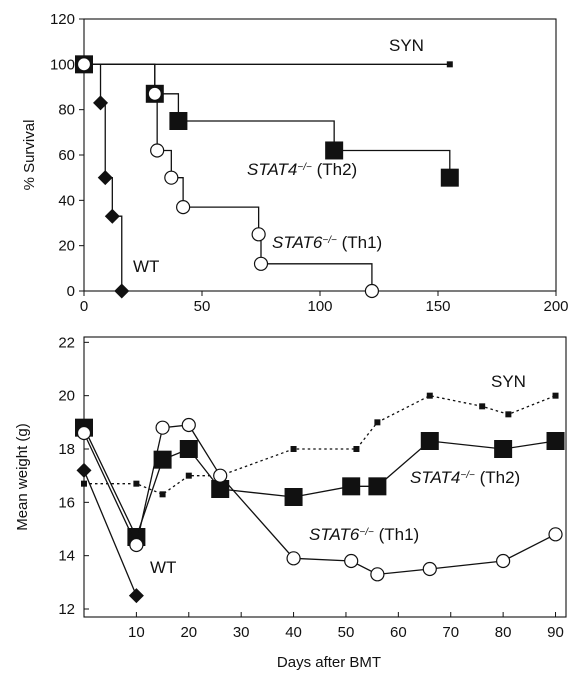  I want to click on series-line-syn, so click(320, 445).